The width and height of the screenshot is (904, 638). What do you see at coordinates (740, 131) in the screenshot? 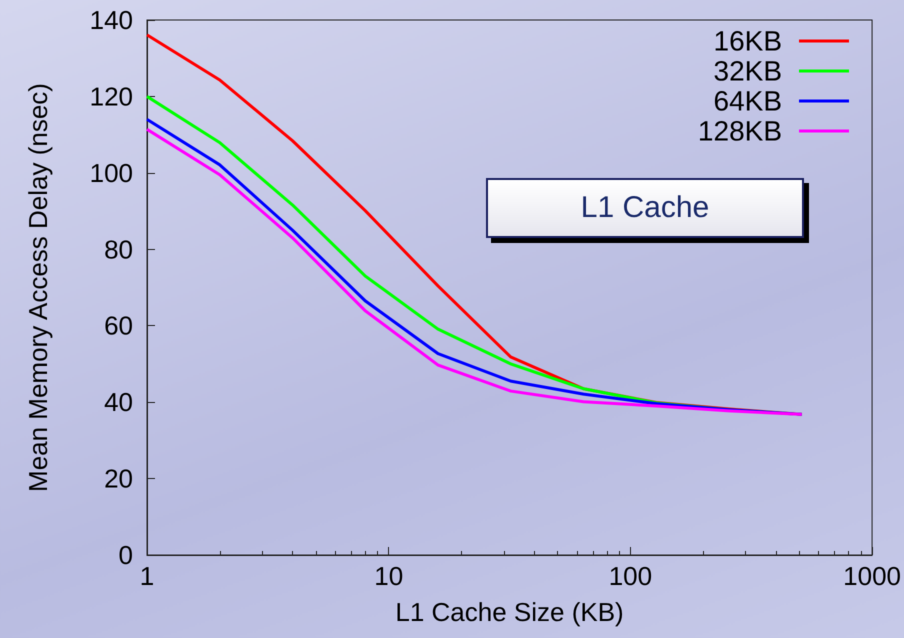
I see `legend-label: 128KB` at bounding box center [740, 131].